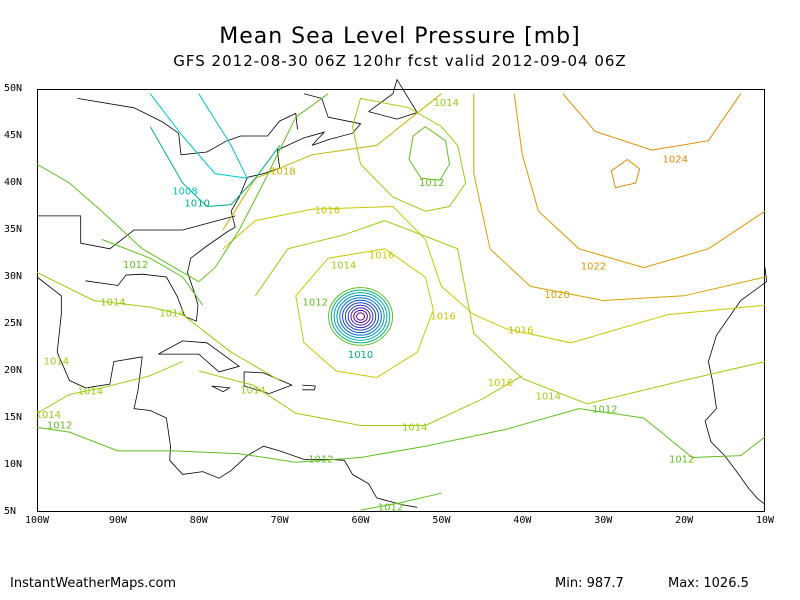 The width and height of the screenshot is (800, 600). Describe the element at coordinates (603, 520) in the screenshot. I see `lon-tick: 30W` at that location.